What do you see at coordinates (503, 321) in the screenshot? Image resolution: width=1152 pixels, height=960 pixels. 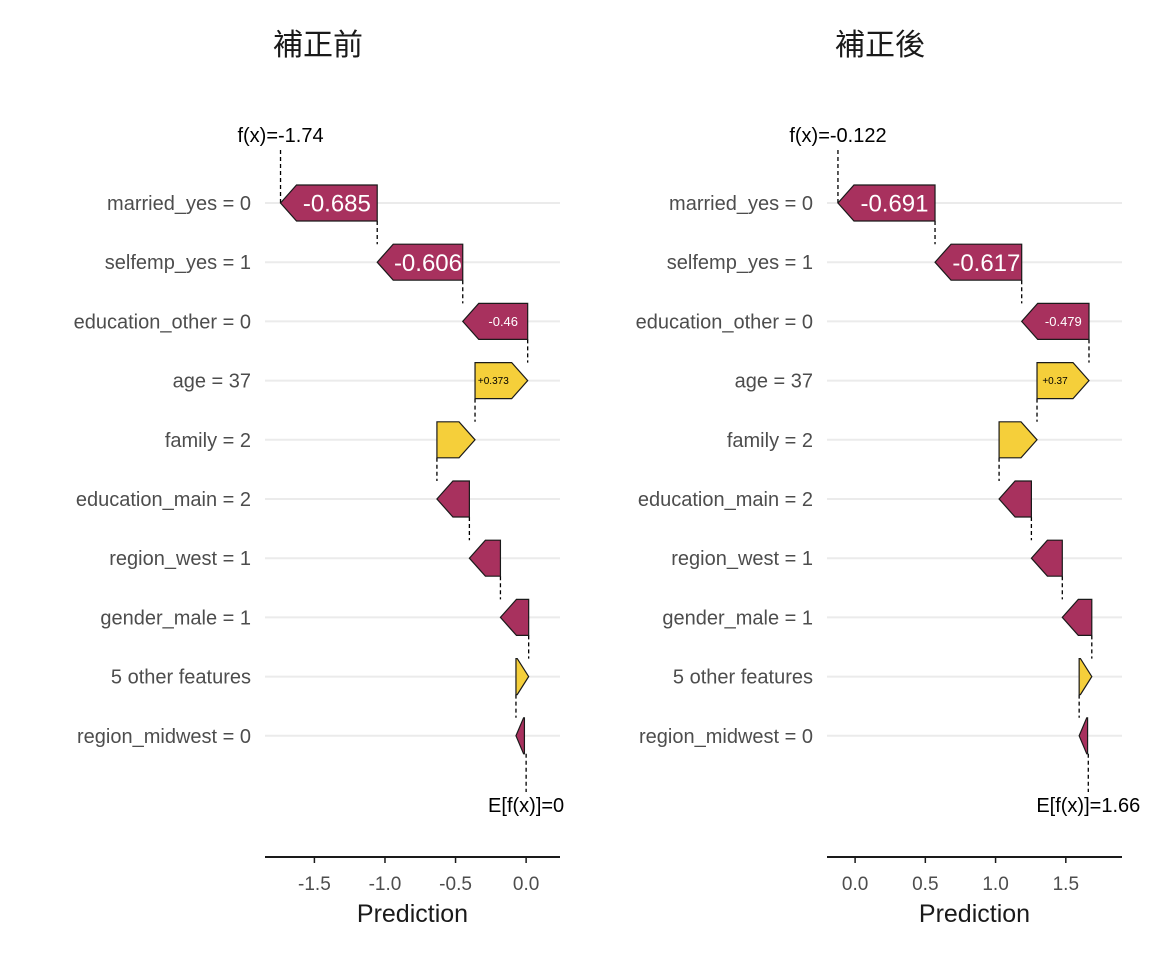 I see `value-label: -0.46` at bounding box center [503, 321].